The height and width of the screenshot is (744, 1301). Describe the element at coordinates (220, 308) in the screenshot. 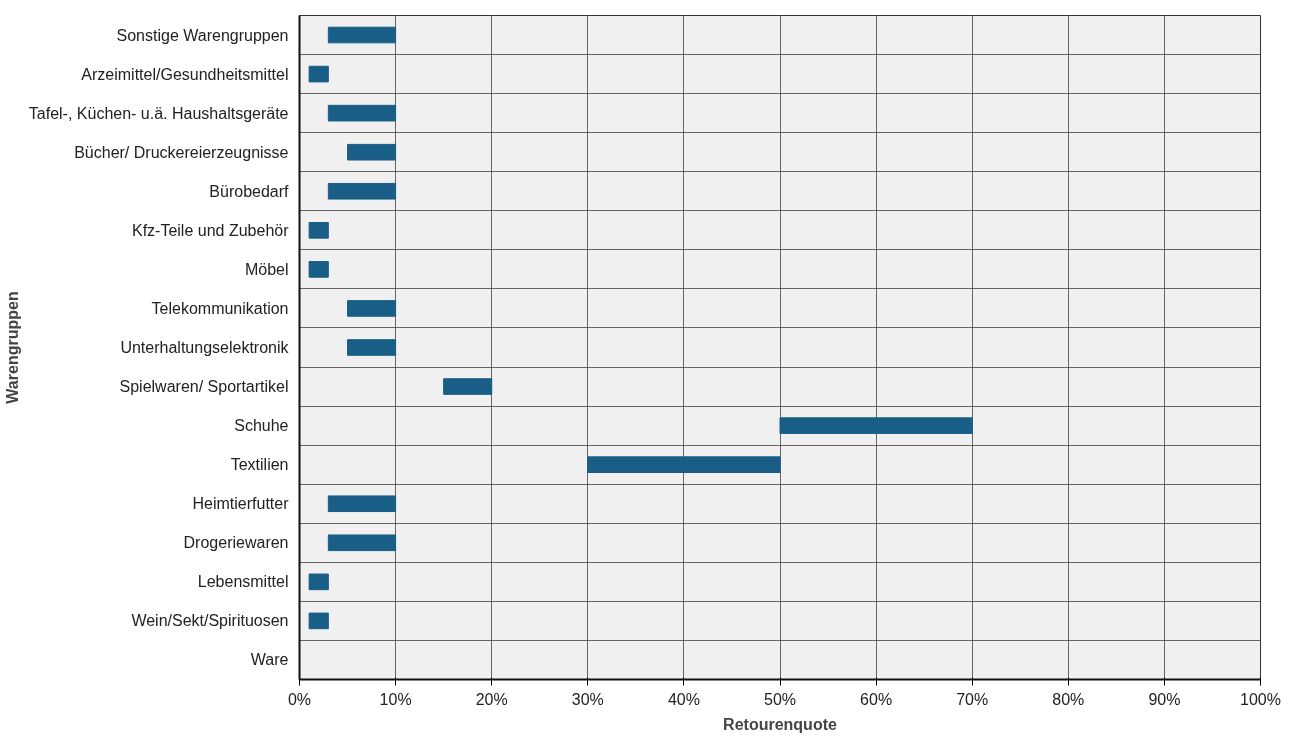

I see `y-tick-label: Telekommunikation` at that location.